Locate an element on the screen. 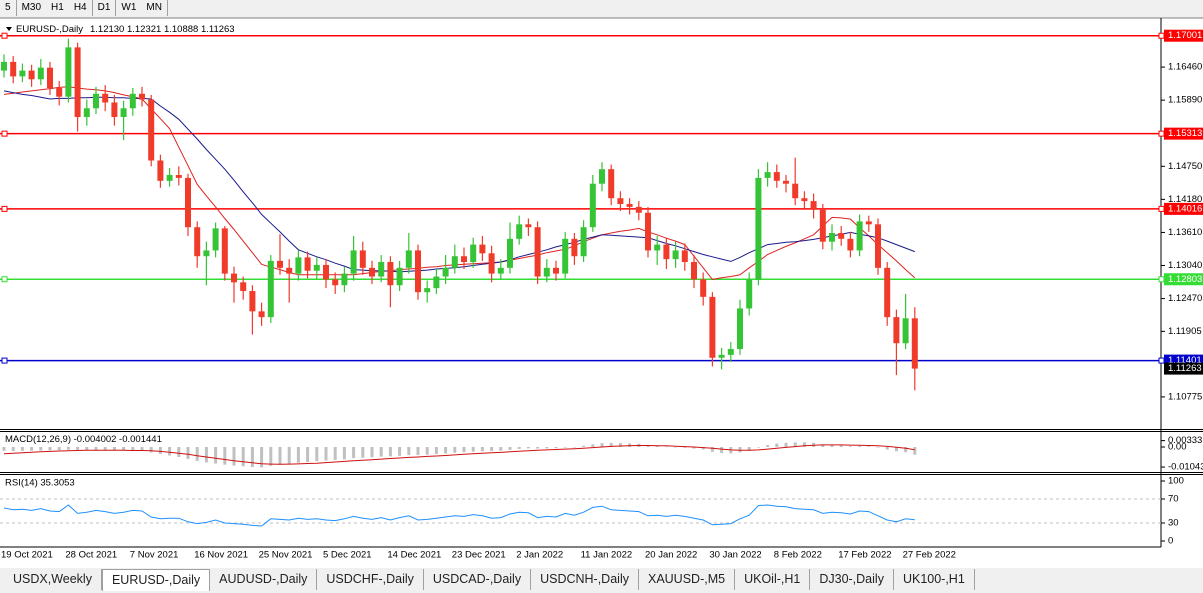 Image resolution: width=1203 pixels, height=593 pixels. chart-tab: USDCHF-,Daily is located at coordinates (370, 579).